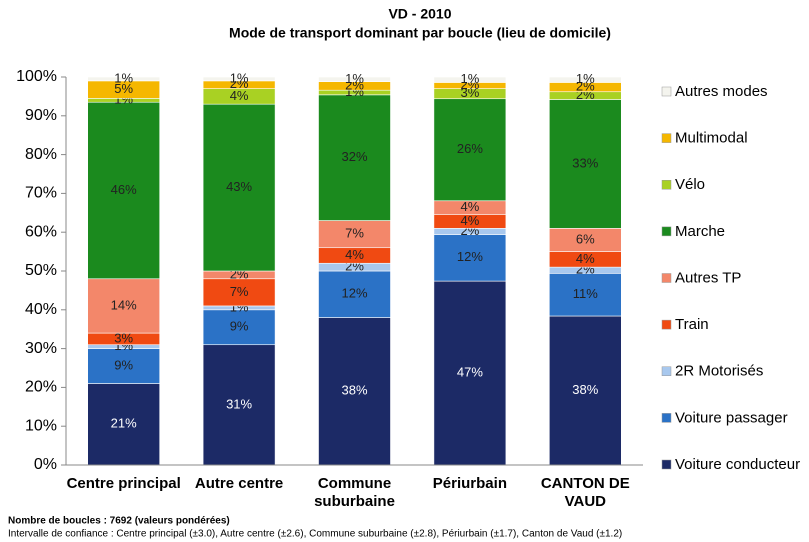 The height and width of the screenshot is (542, 809). Describe the element at coordinates (711, 138) in the screenshot. I see `legend-label: Multimodal` at that location.